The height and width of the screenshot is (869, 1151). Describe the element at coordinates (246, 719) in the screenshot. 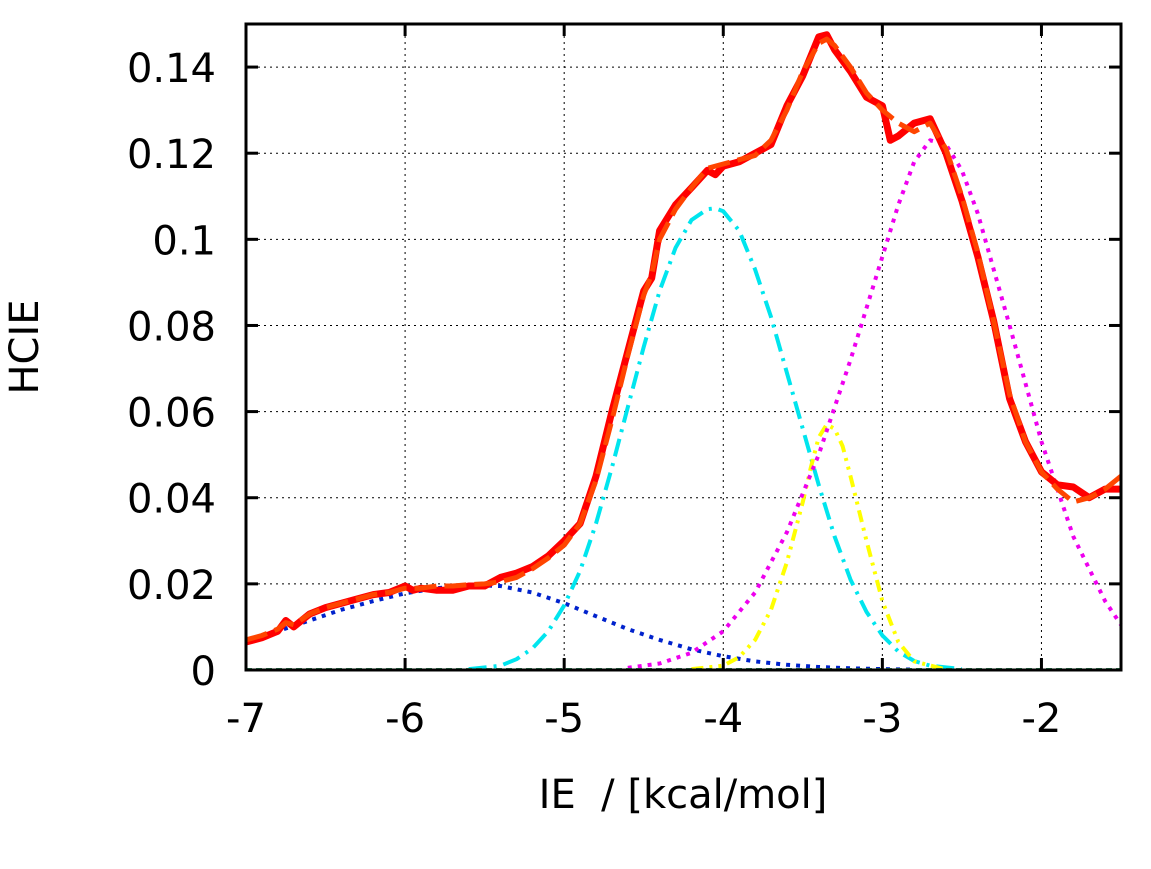

I see `x-tick-label: -7` at that location.